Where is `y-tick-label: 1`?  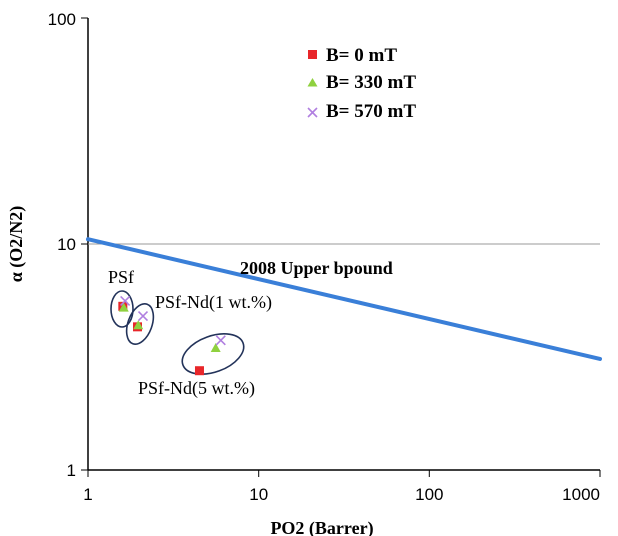 y-tick-label: 1 is located at coordinates (71, 470).